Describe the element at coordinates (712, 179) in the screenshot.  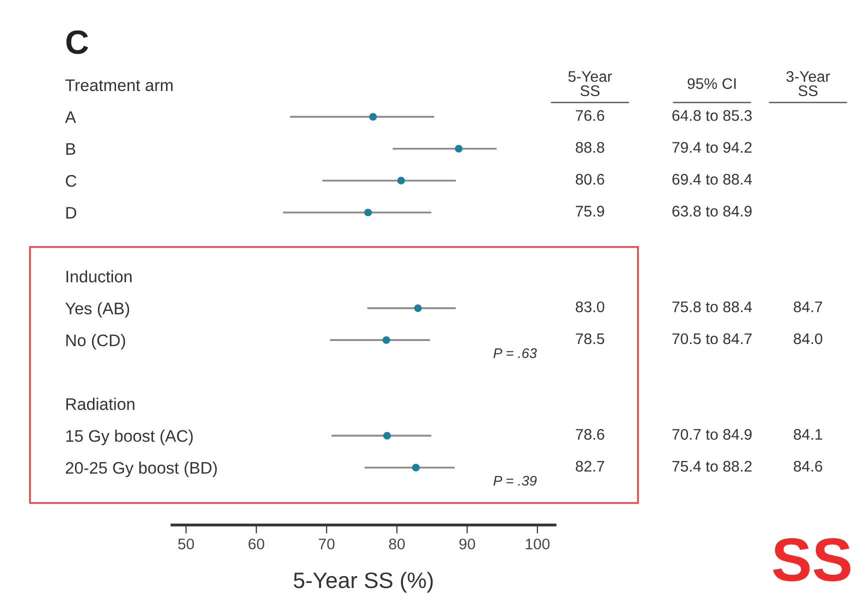
I see `text: 69.4 to 88.4` at that location.